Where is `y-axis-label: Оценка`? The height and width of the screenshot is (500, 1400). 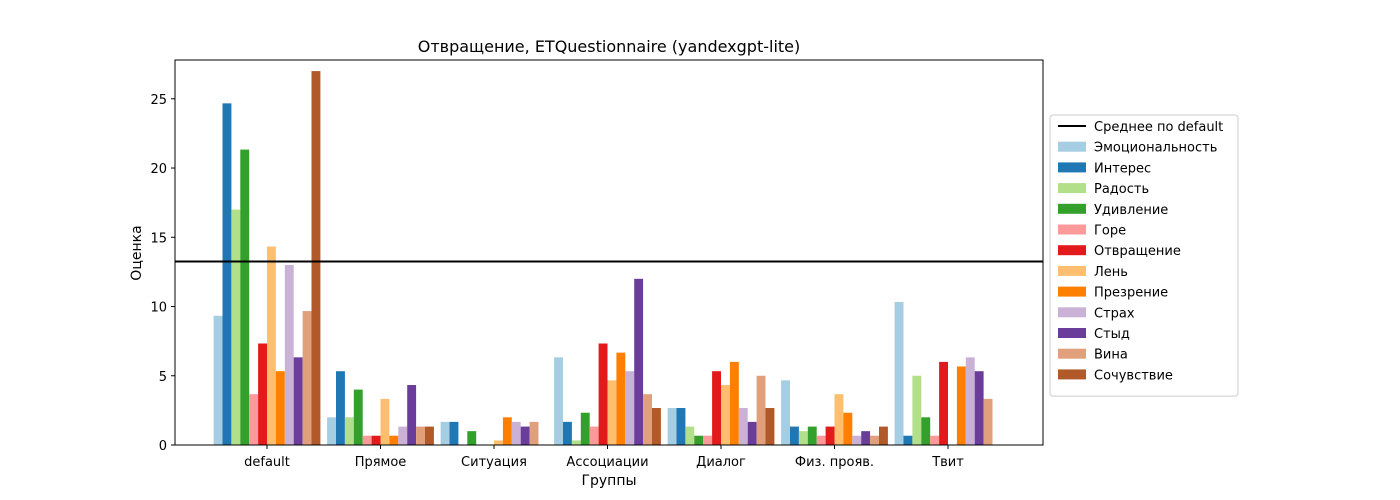 y-axis-label: Оценка is located at coordinates (137, 252).